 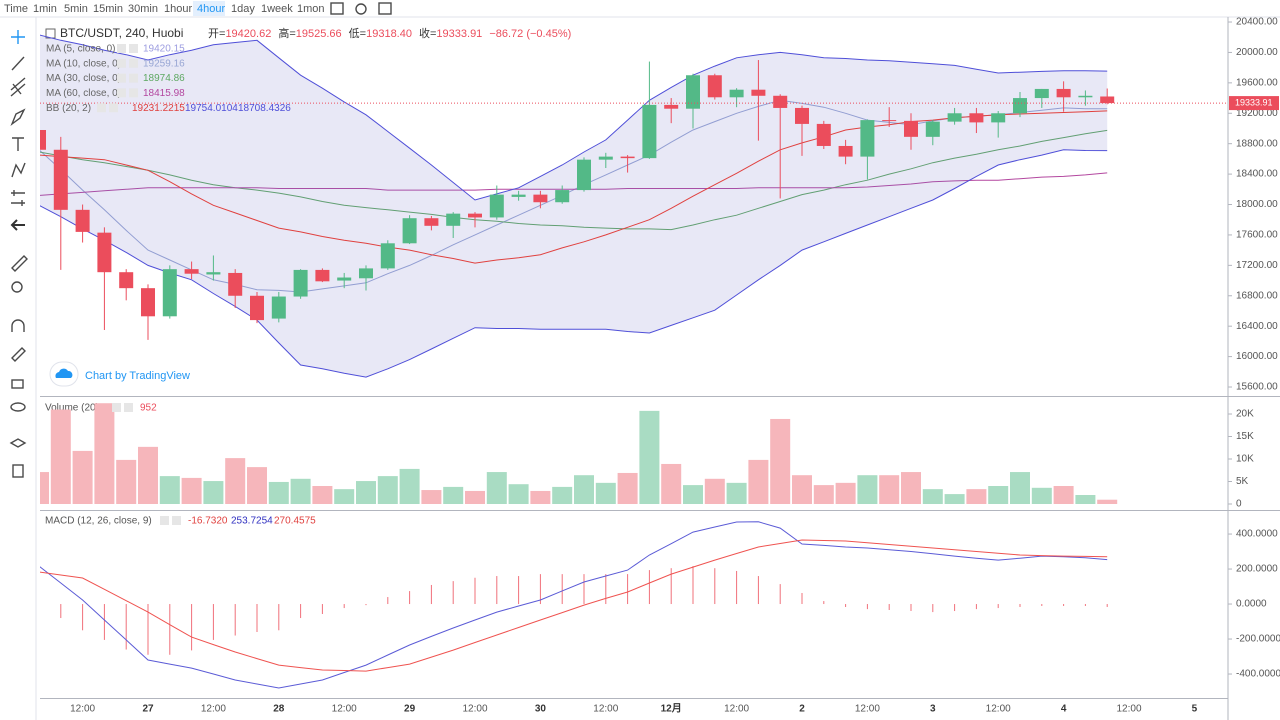 I want to click on back-tool, so click(x=17, y=225).